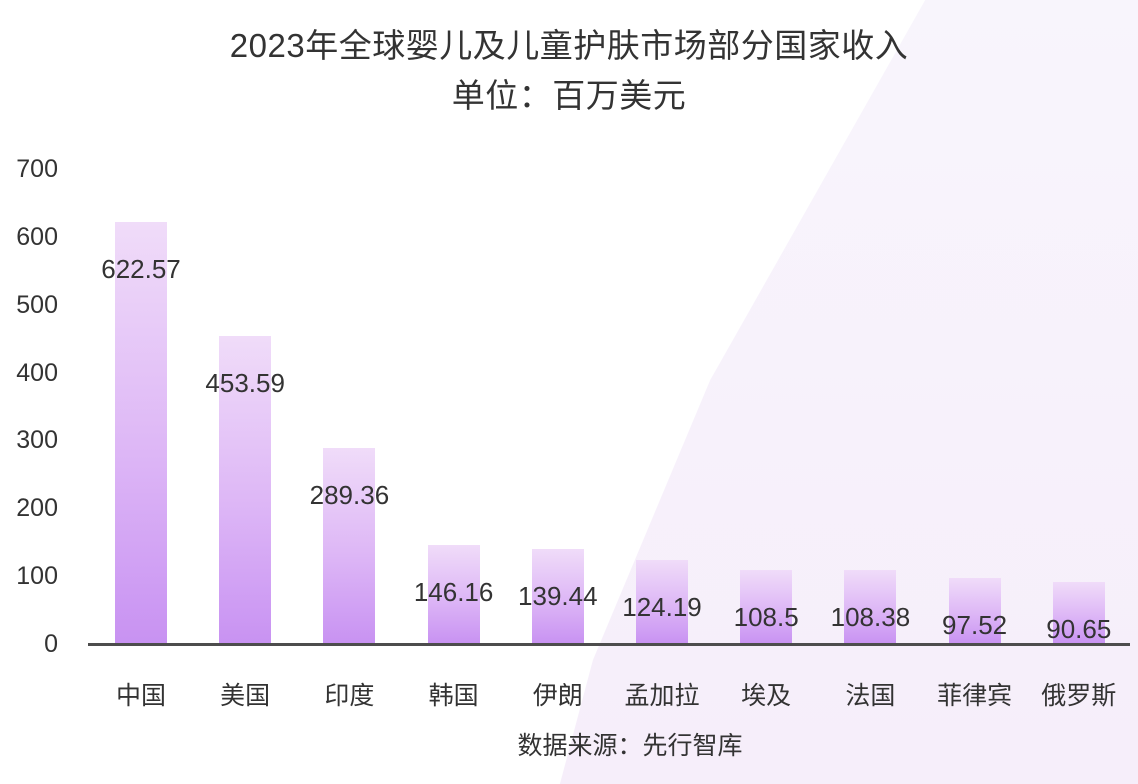 This screenshot has width=1138, height=784. What do you see at coordinates (140, 696) in the screenshot?
I see `x-axis-label: 中国` at bounding box center [140, 696].